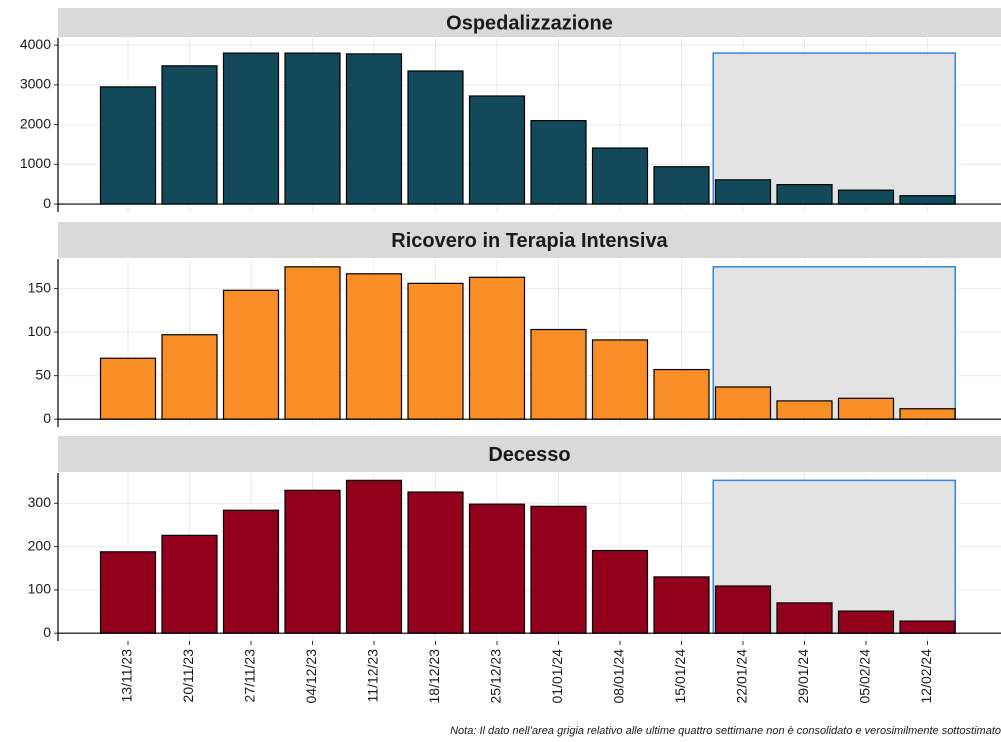 The image size is (1001, 742). Describe the element at coordinates (250, 676) in the screenshot. I see `x-tick-label: 27/11/23` at that location.